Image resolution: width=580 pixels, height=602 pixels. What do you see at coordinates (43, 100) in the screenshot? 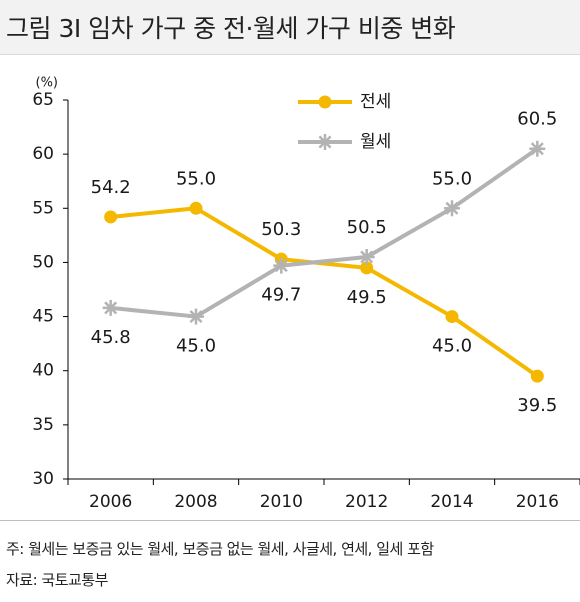
I see `y-tick-label: 65` at bounding box center [43, 100].